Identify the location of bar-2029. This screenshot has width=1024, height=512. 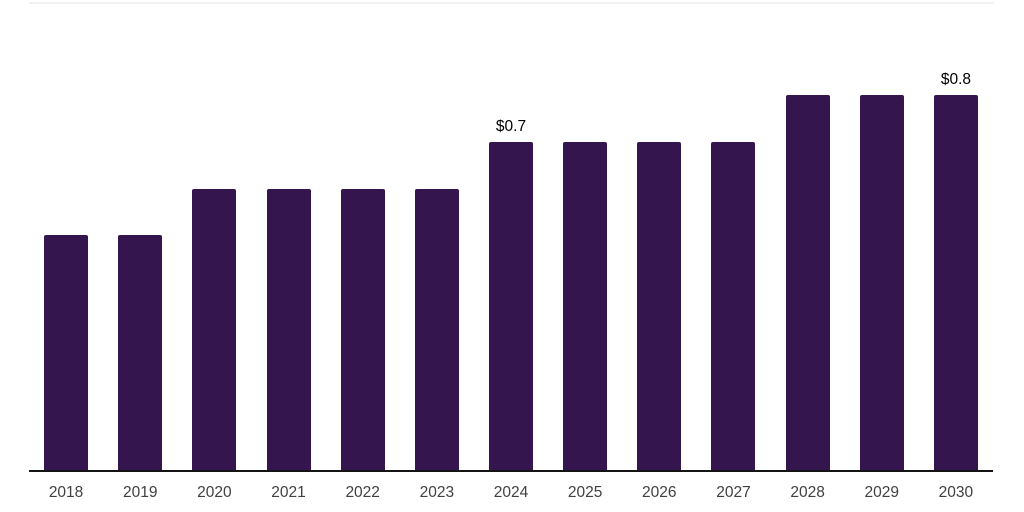
(881, 282).